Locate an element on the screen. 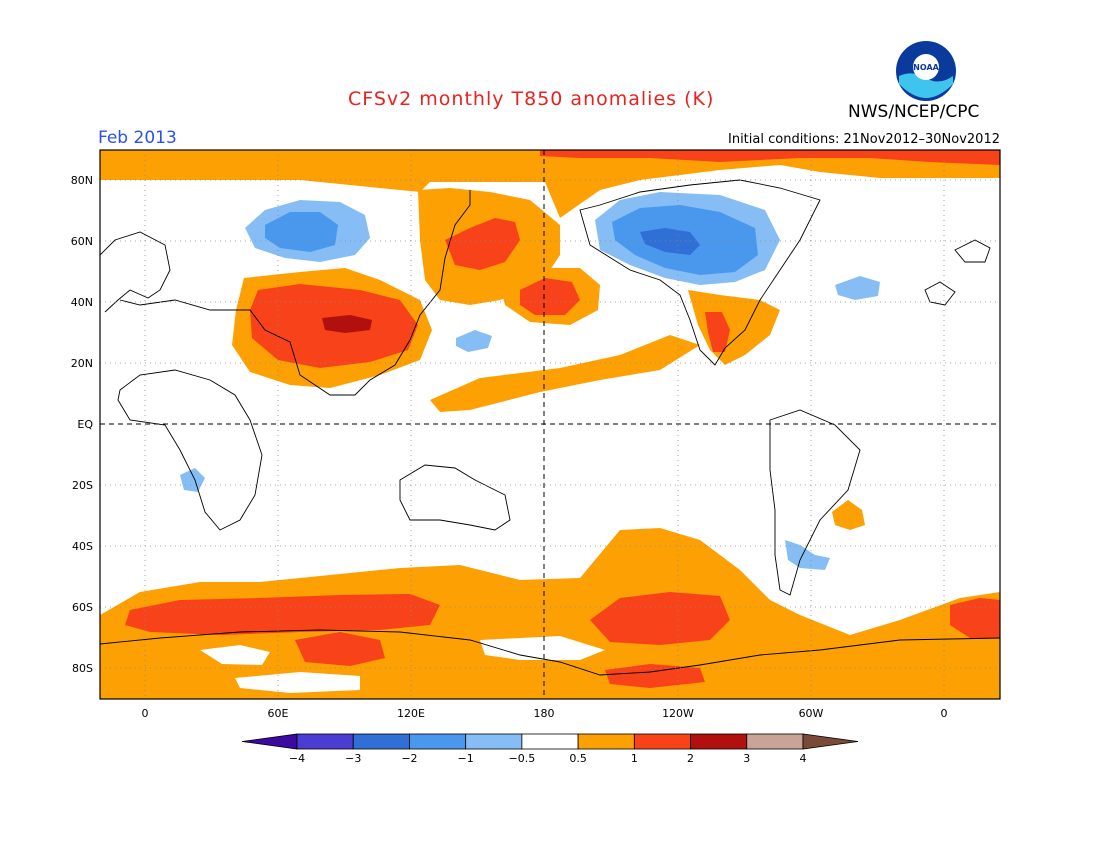 This screenshot has width=1100, height=850. south-atlantic-warm is located at coordinates (848, 515).